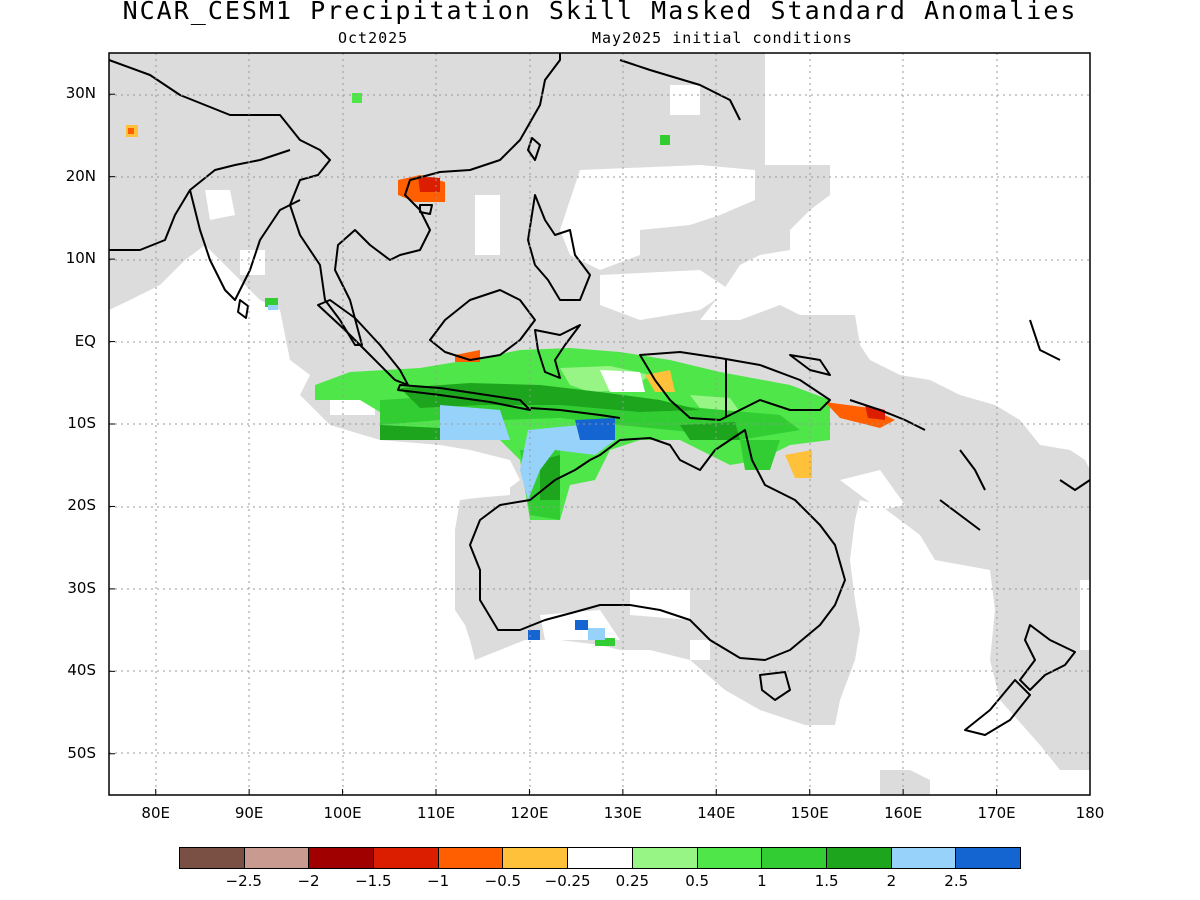 The image size is (1200, 900). Describe the element at coordinates (436, 813) in the screenshot. I see `lon-label: 110E` at that location.